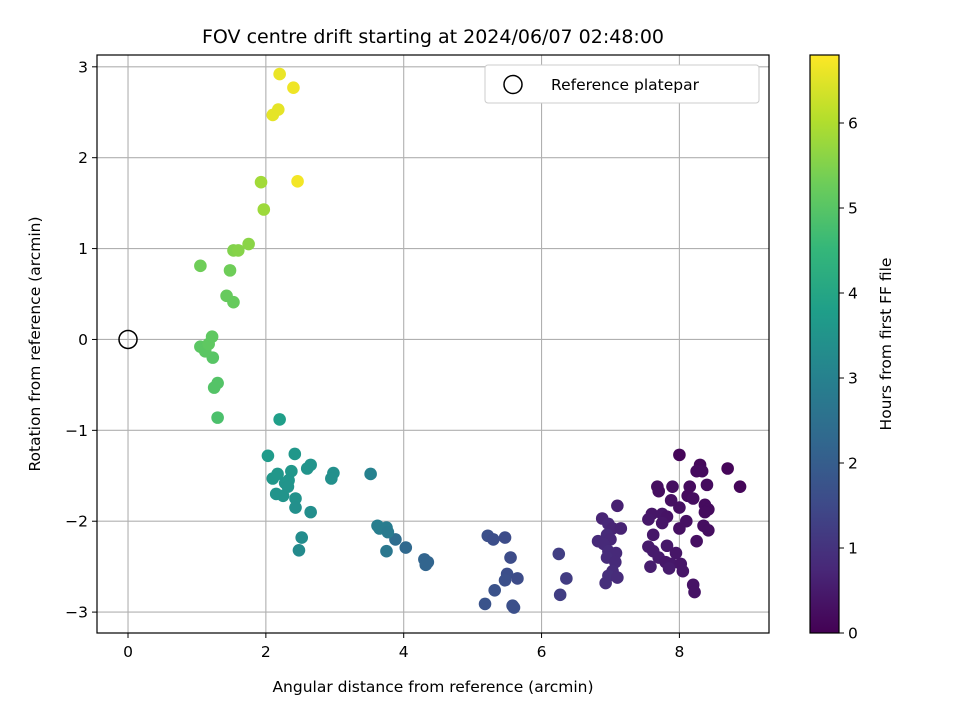 The width and height of the screenshot is (960, 720). Describe the element at coordinates (853, 549) in the screenshot. I see `colorbar-tick-label: 1` at that location.